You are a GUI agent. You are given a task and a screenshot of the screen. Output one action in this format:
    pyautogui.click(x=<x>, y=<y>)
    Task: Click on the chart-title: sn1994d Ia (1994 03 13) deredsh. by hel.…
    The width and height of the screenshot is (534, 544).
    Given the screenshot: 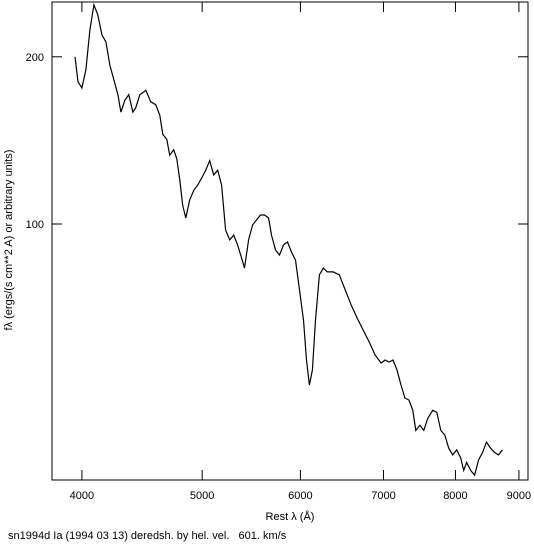 What is the action you would take?
    pyautogui.click(x=147, y=536)
    